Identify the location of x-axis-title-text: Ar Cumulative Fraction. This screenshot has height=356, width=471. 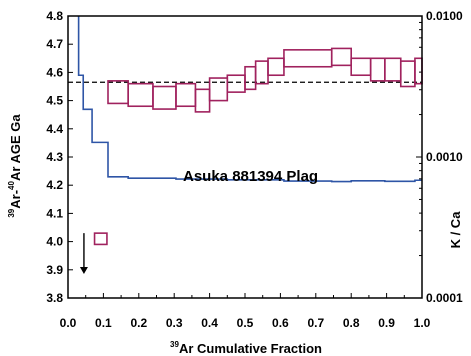
(250, 348).